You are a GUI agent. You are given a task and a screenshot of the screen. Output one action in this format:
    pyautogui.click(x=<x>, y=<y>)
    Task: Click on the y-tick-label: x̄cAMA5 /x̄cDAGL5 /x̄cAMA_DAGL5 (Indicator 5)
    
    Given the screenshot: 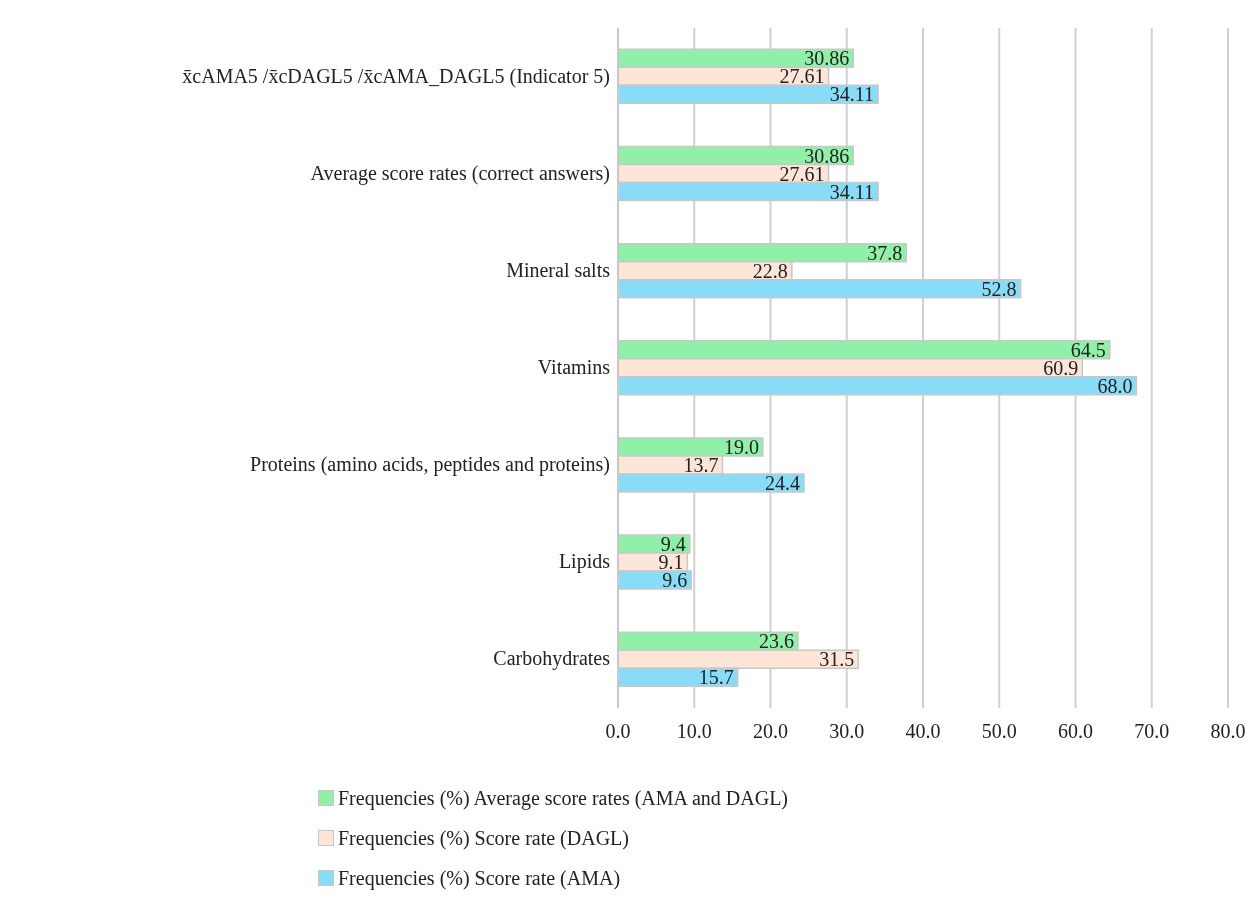 What is the action you would take?
    pyautogui.click(x=396, y=76)
    